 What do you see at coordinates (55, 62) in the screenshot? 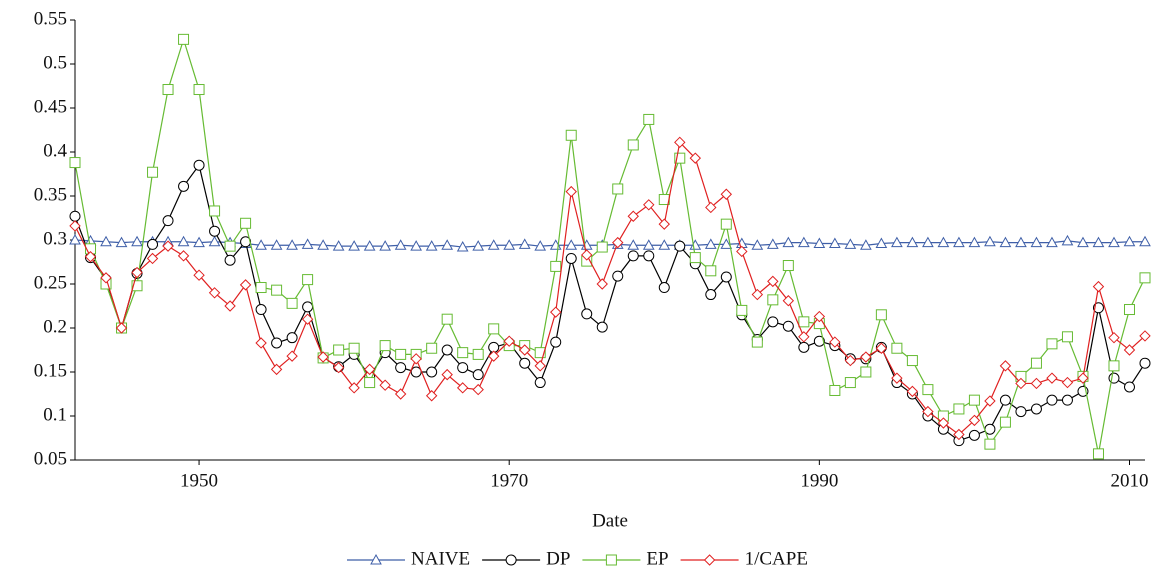
I see `y-tick-label: 0.5` at bounding box center [55, 62].